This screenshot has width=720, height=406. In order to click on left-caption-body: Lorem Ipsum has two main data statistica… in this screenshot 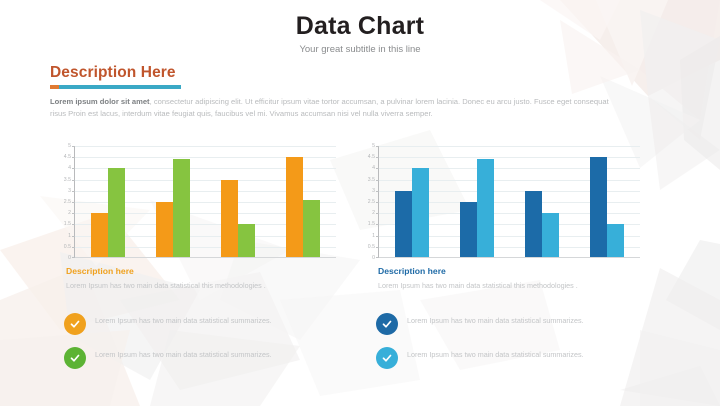, I will do `click(166, 285)`.